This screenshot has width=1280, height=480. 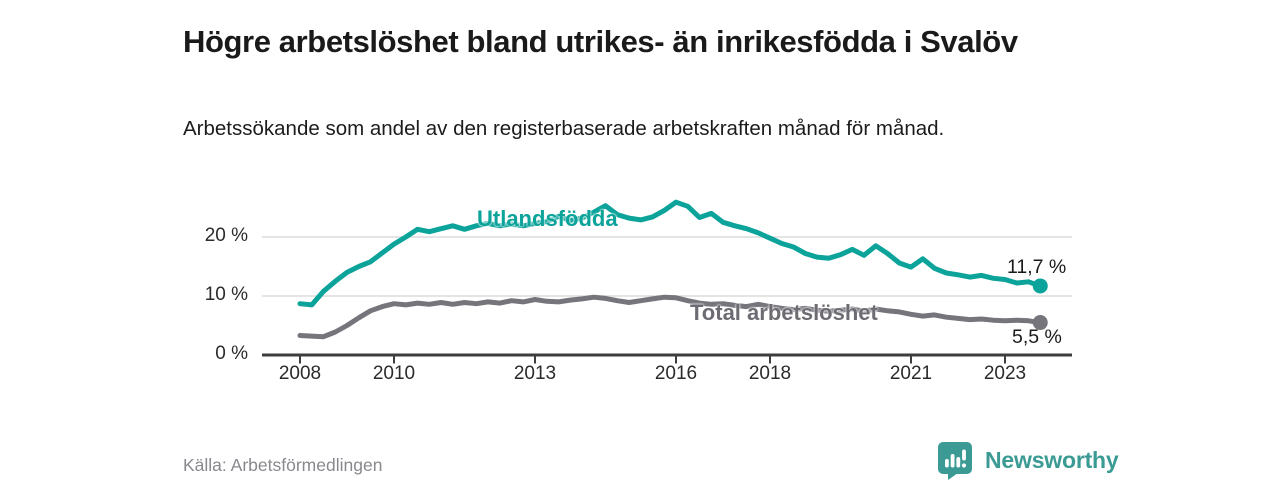 What do you see at coordinates (1040, 286) in the screenshot?
I see `end-dot-utlandsfodda` at bounding box center [1040, 286].